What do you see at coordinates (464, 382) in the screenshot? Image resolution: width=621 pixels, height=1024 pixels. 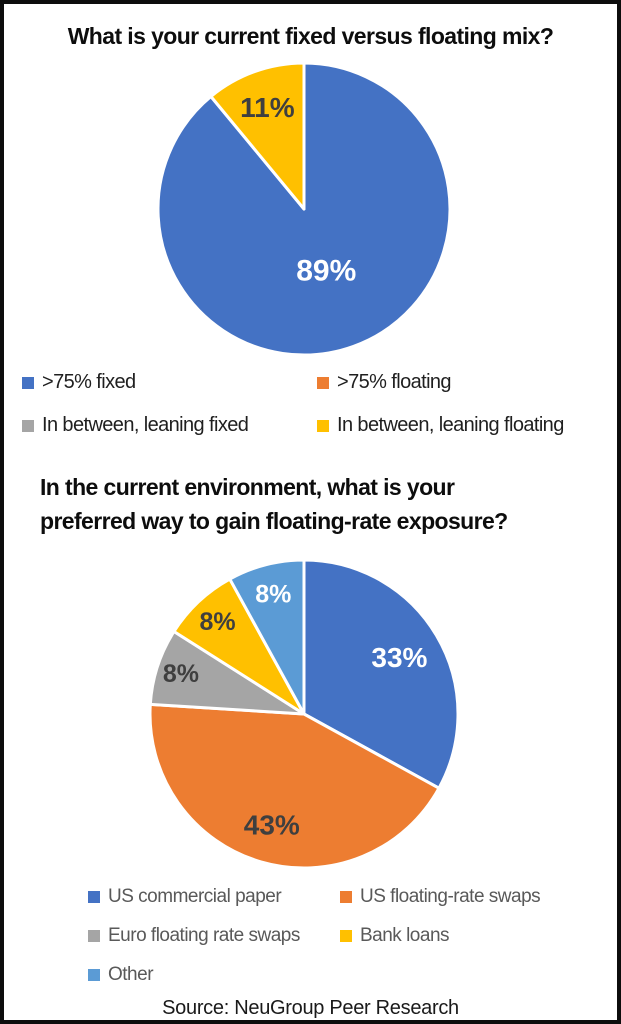 I see `legend-item: >75% floating` at bounding box center [464, 382].